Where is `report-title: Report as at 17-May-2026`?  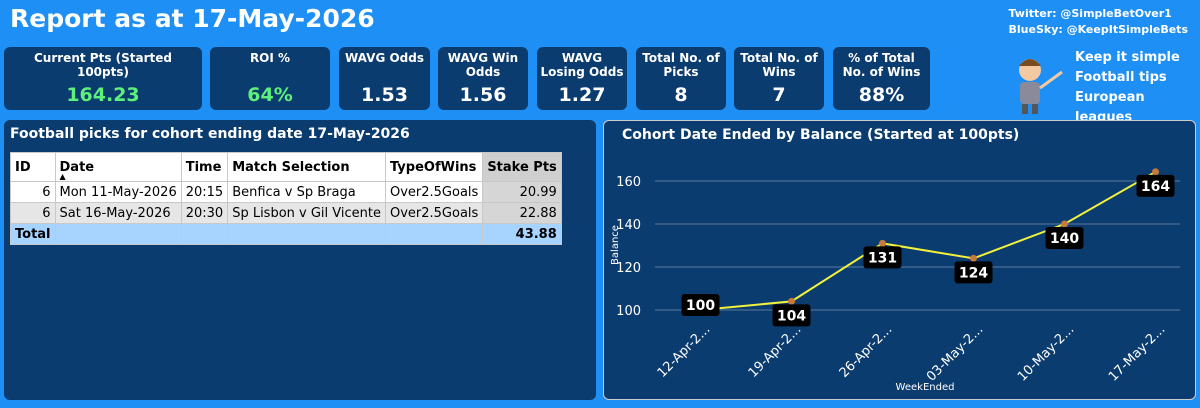
report-title: Report as at 17-May-2026 is located at coordinates (192, 18).